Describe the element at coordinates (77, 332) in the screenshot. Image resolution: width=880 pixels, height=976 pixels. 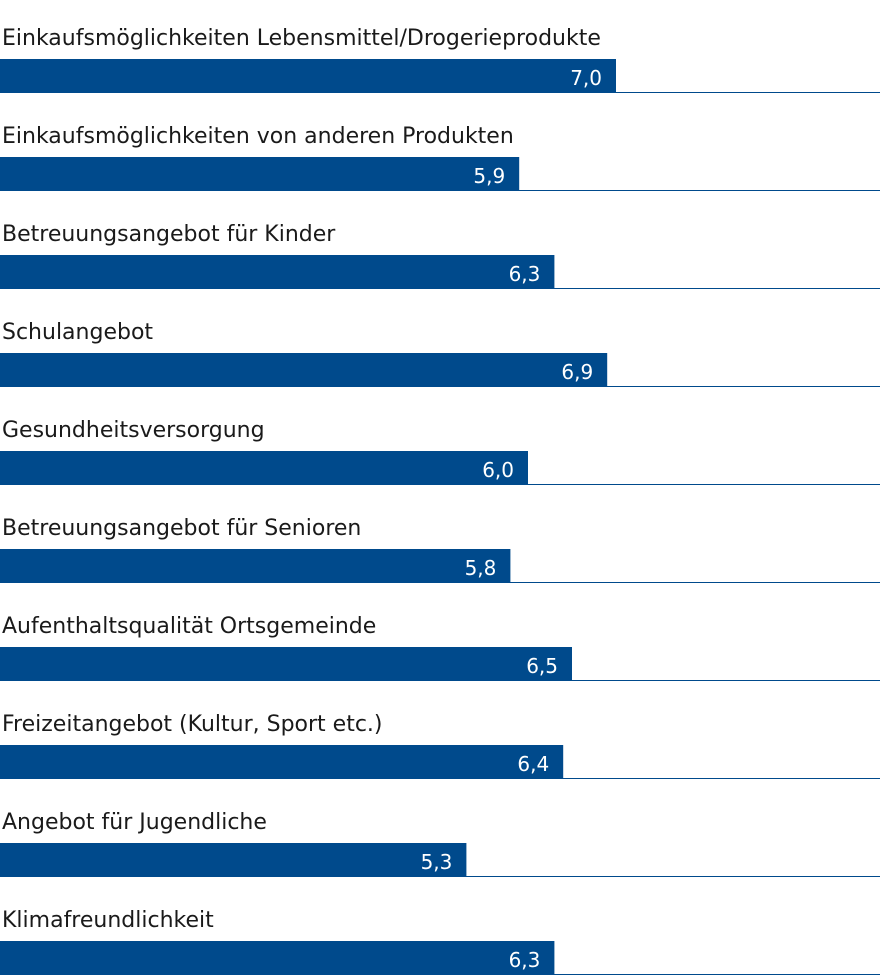
I see `category-label: Schulangebot` at that location.